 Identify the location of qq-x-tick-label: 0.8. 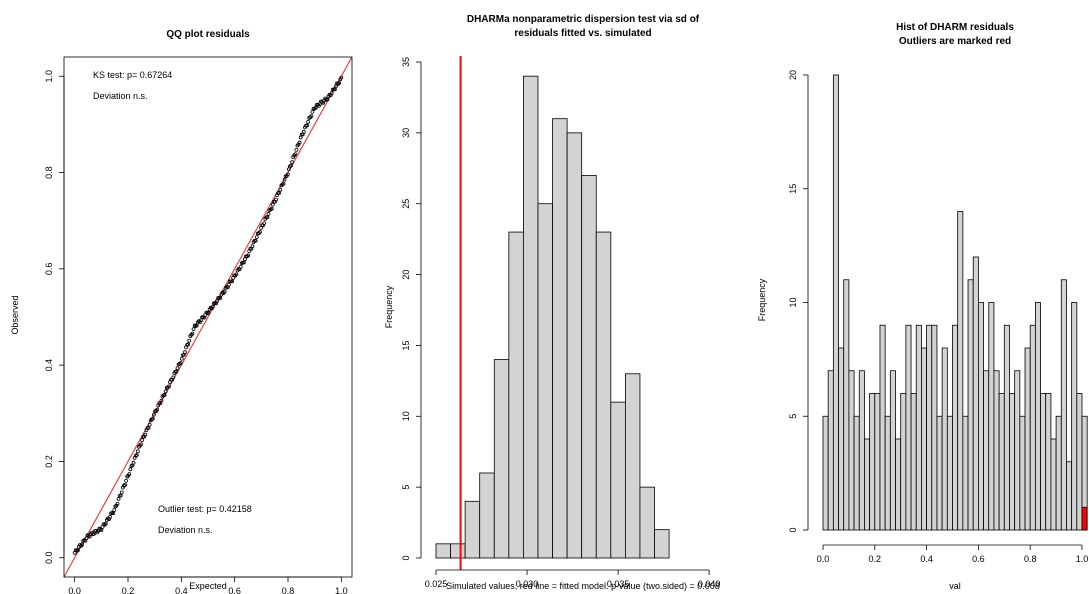
(288, 590).